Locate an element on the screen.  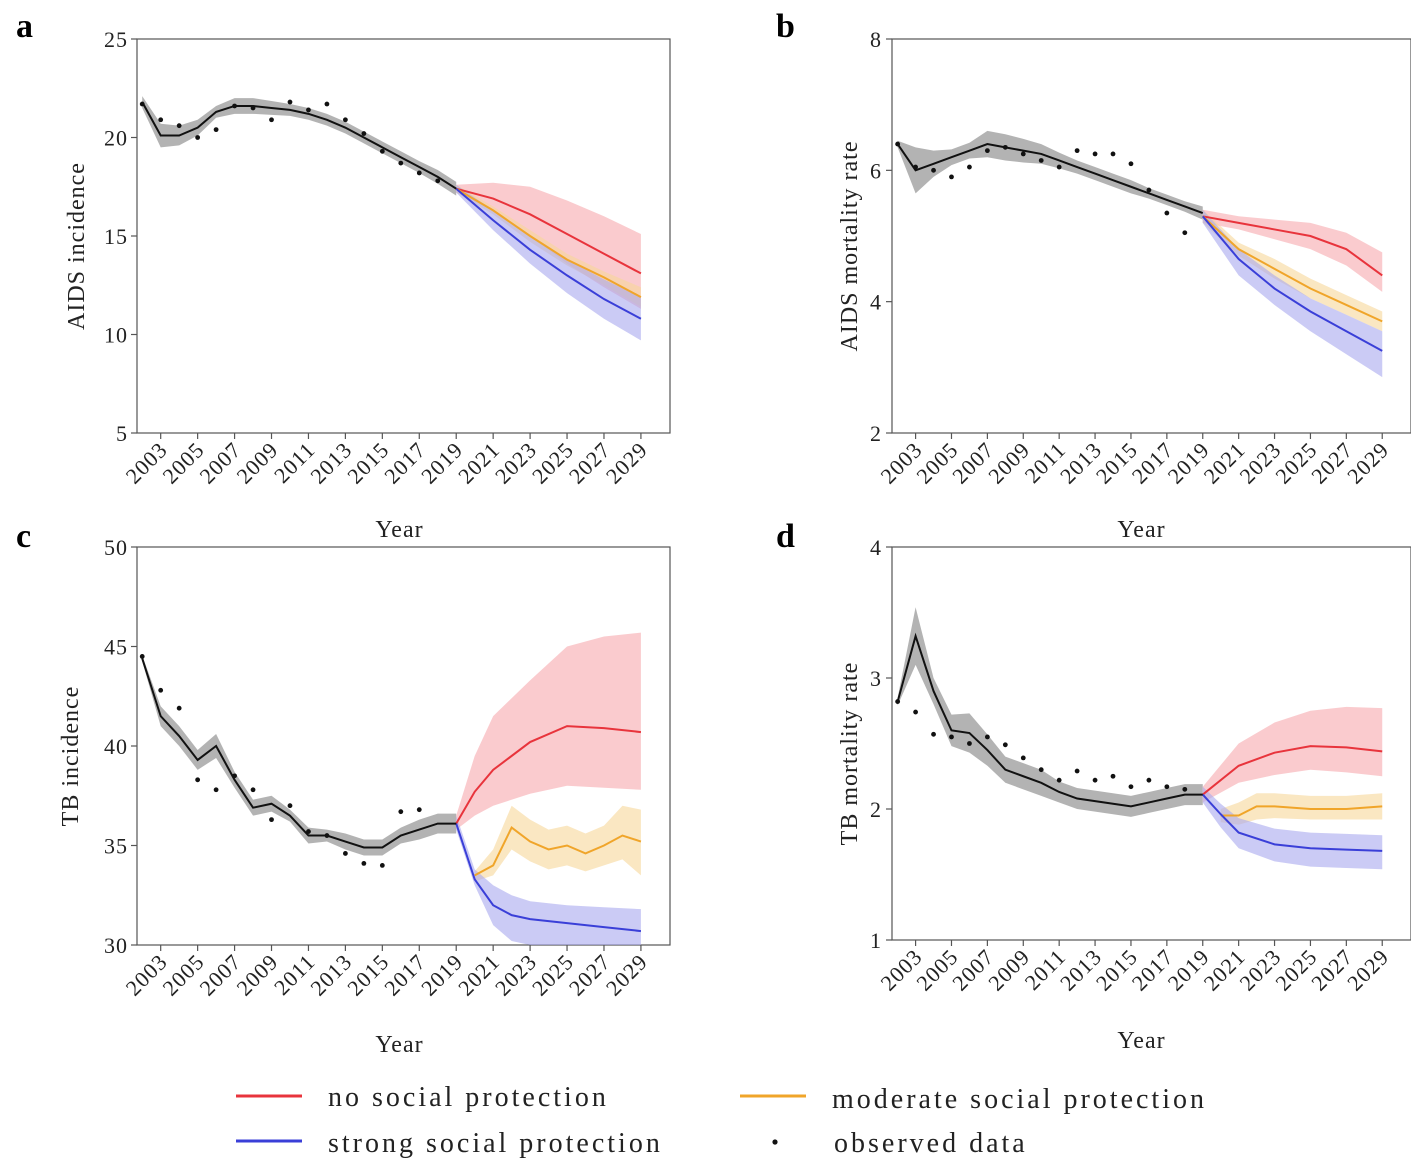
y-tick-label: 20 is located at coordinates (116, 138).